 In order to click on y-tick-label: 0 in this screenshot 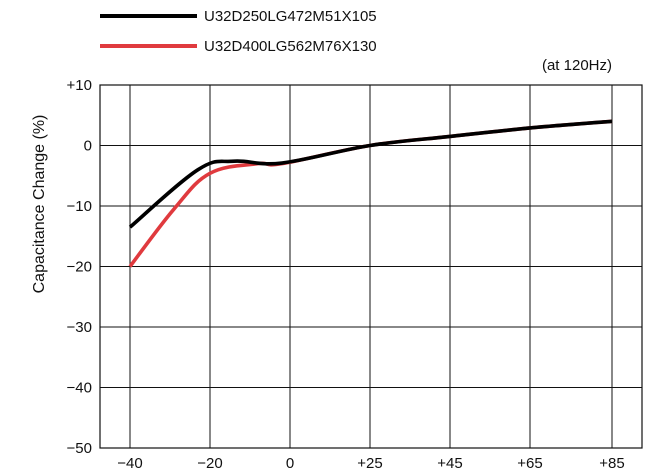, I will do `click(88, 146)`.